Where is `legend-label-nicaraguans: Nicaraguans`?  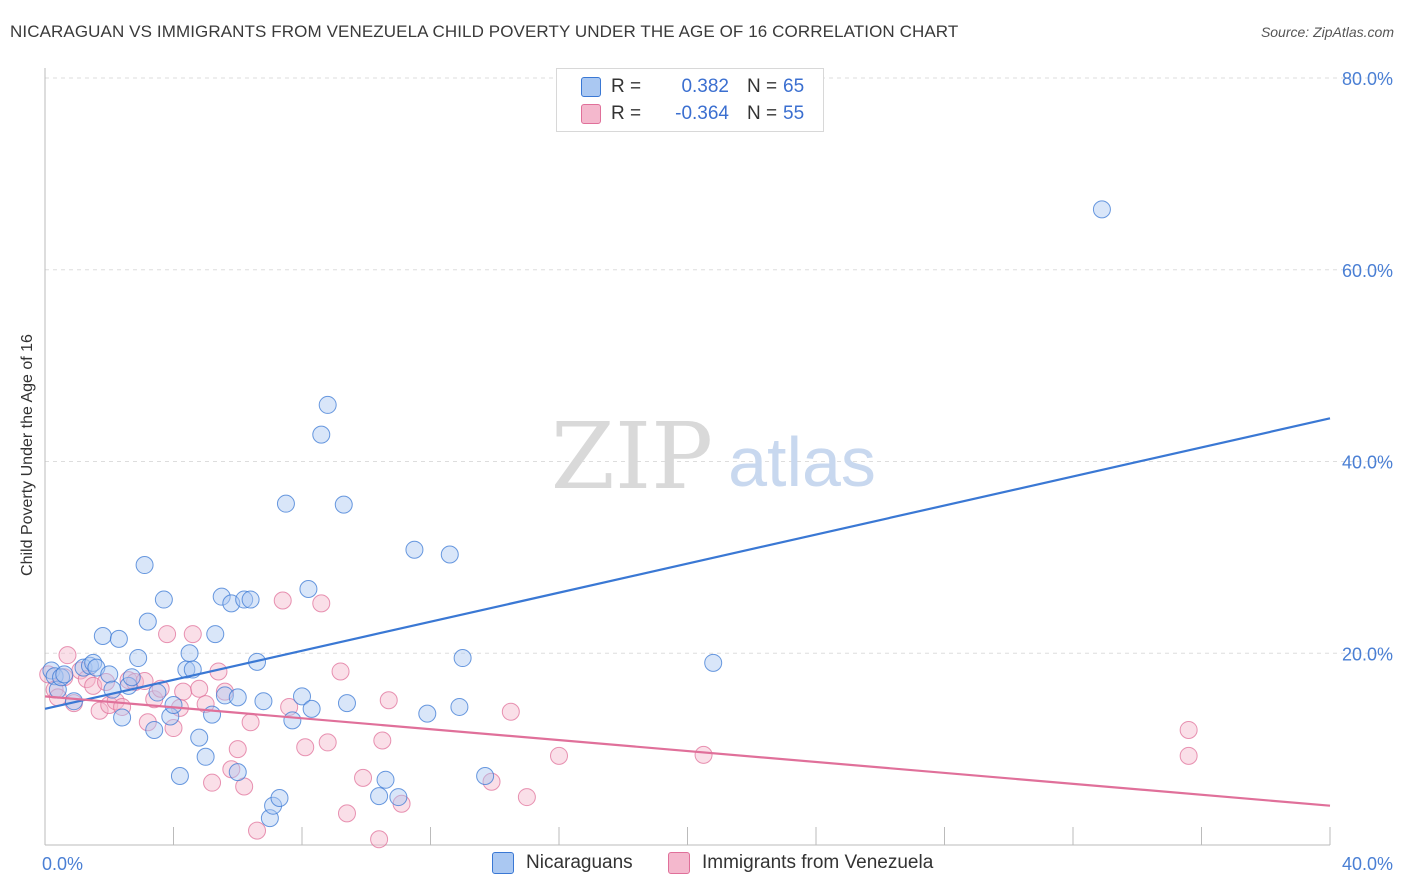 legend-label-nicaraguans: Nicaraguans is located at coordinates (579, 862).